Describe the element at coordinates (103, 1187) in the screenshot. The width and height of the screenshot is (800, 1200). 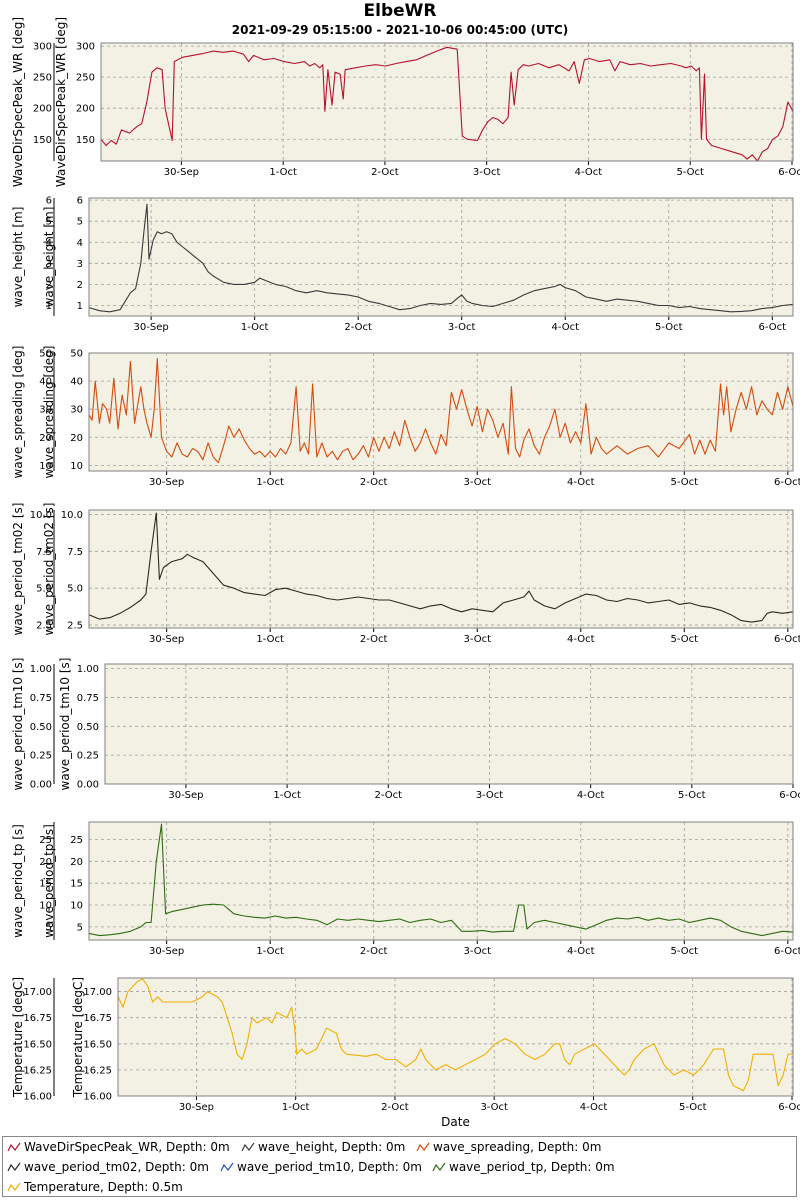
I see `legend-label: Temperature, Depth: 0.5m` at that location.